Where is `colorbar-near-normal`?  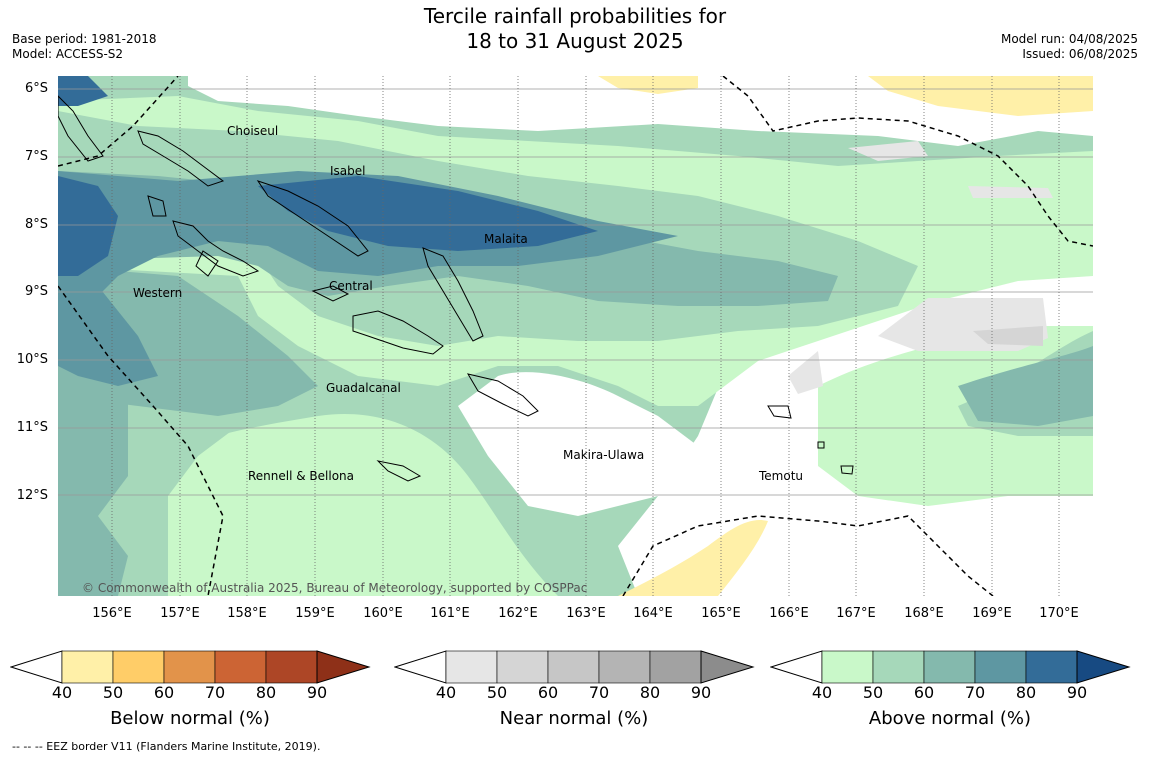 colorbar-near-normal is located at coordinates (574, 667).